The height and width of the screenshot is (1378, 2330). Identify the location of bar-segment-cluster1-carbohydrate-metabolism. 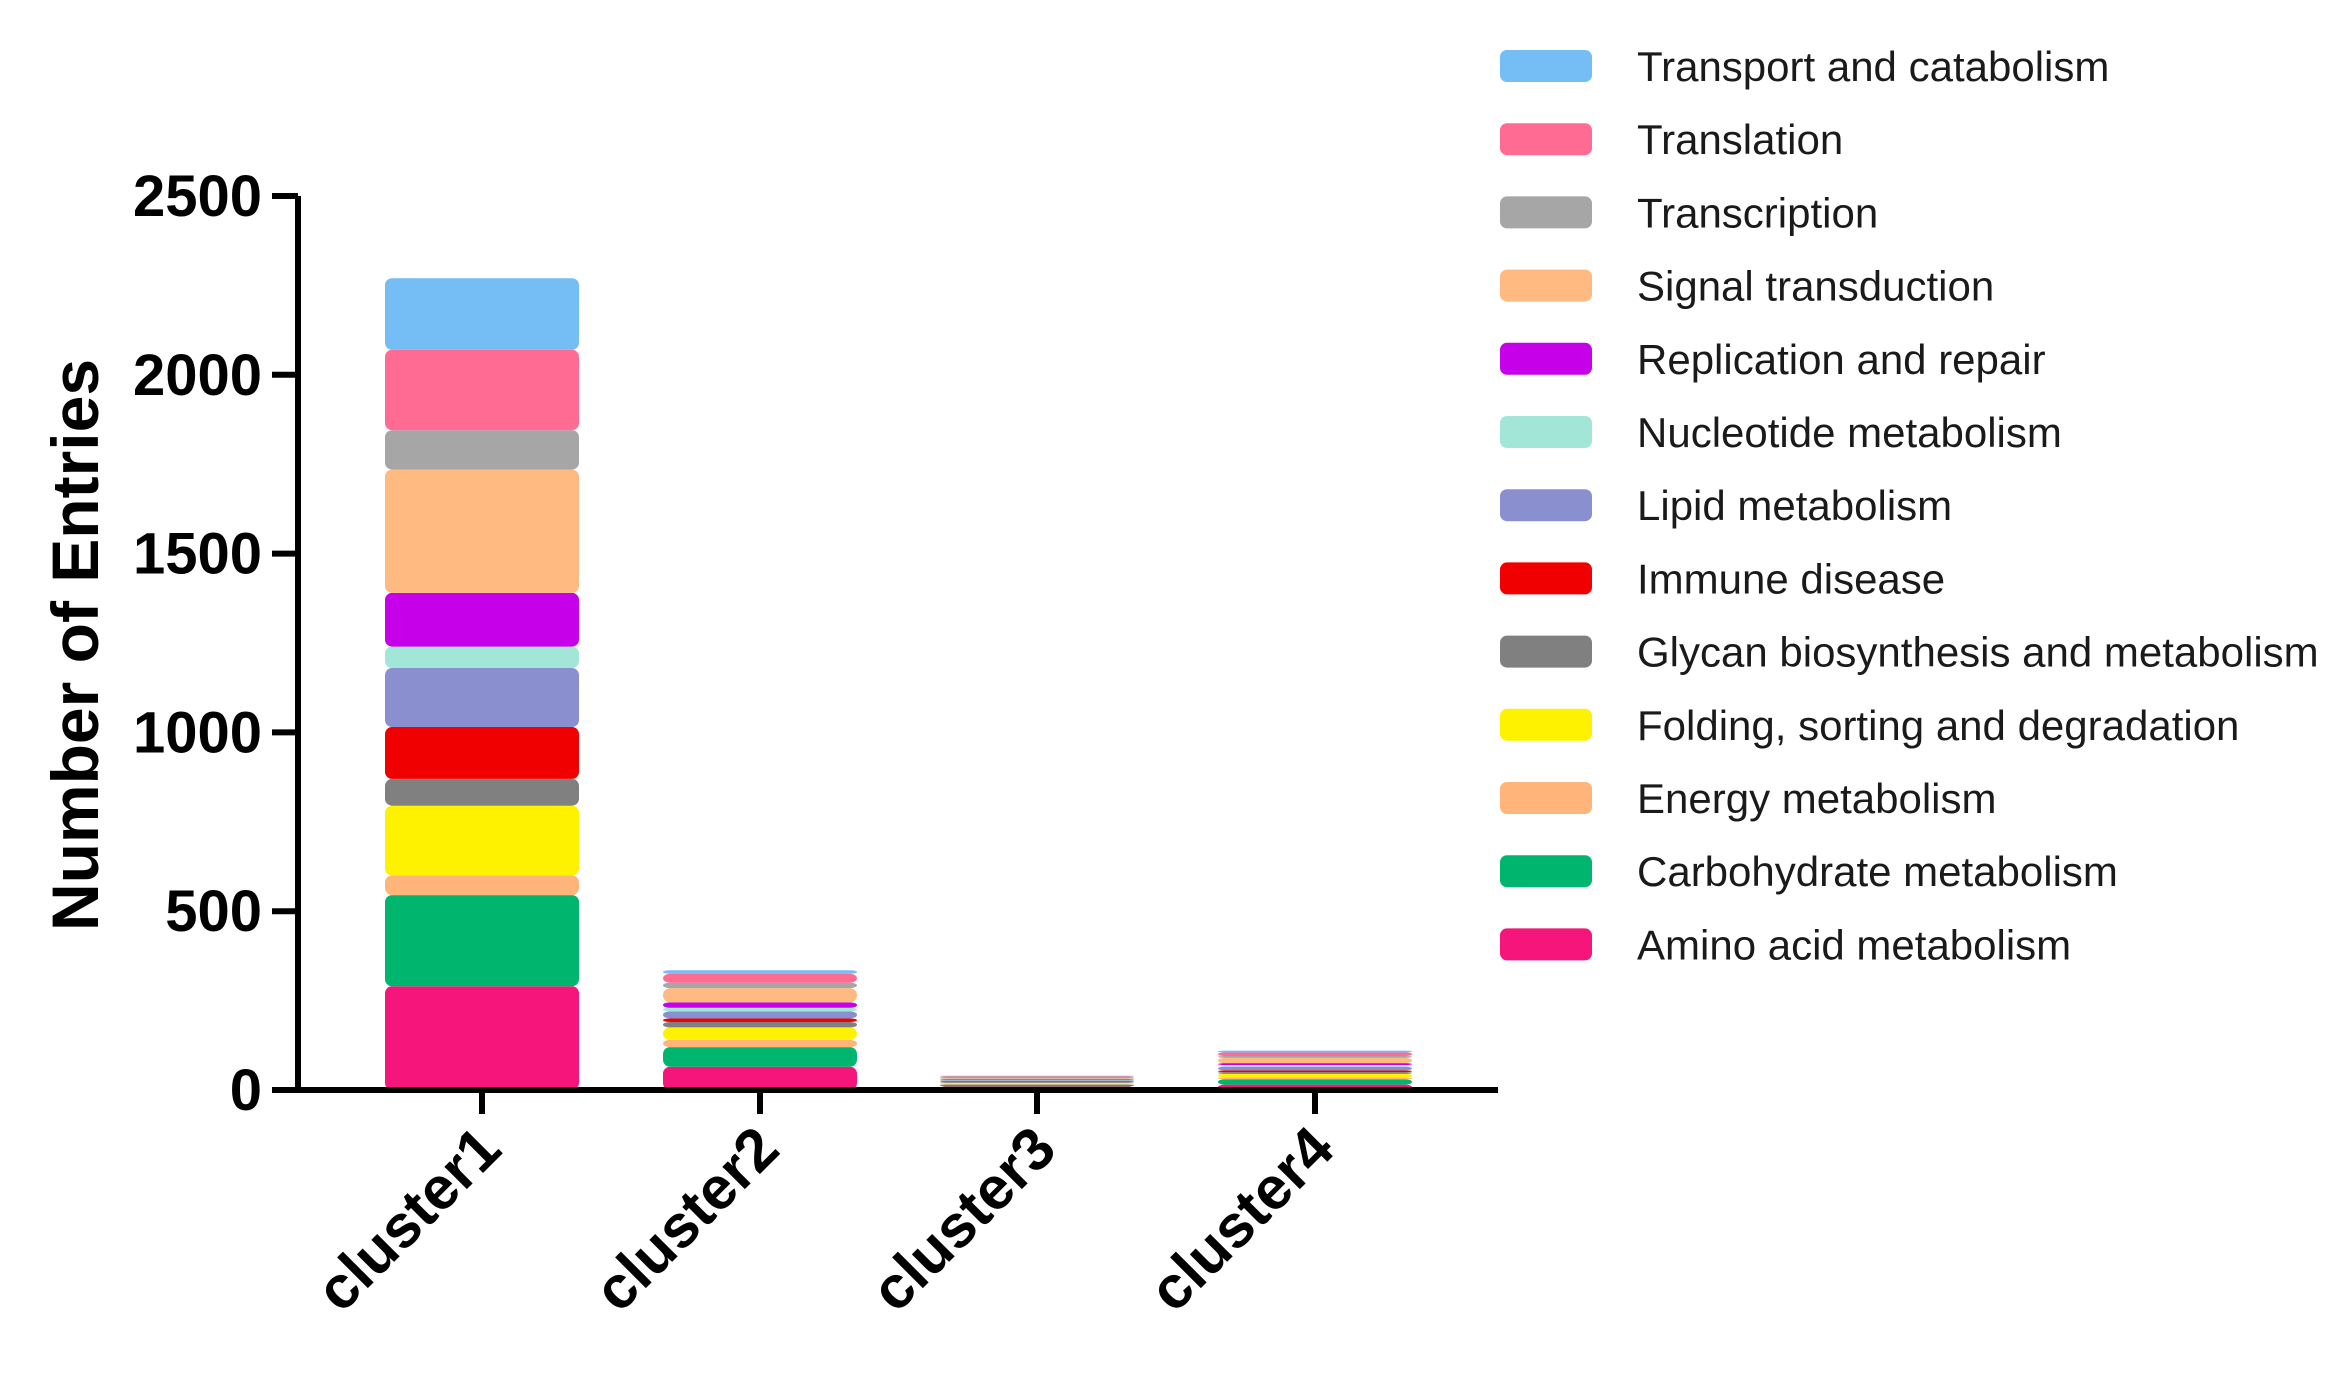
(482, 941).